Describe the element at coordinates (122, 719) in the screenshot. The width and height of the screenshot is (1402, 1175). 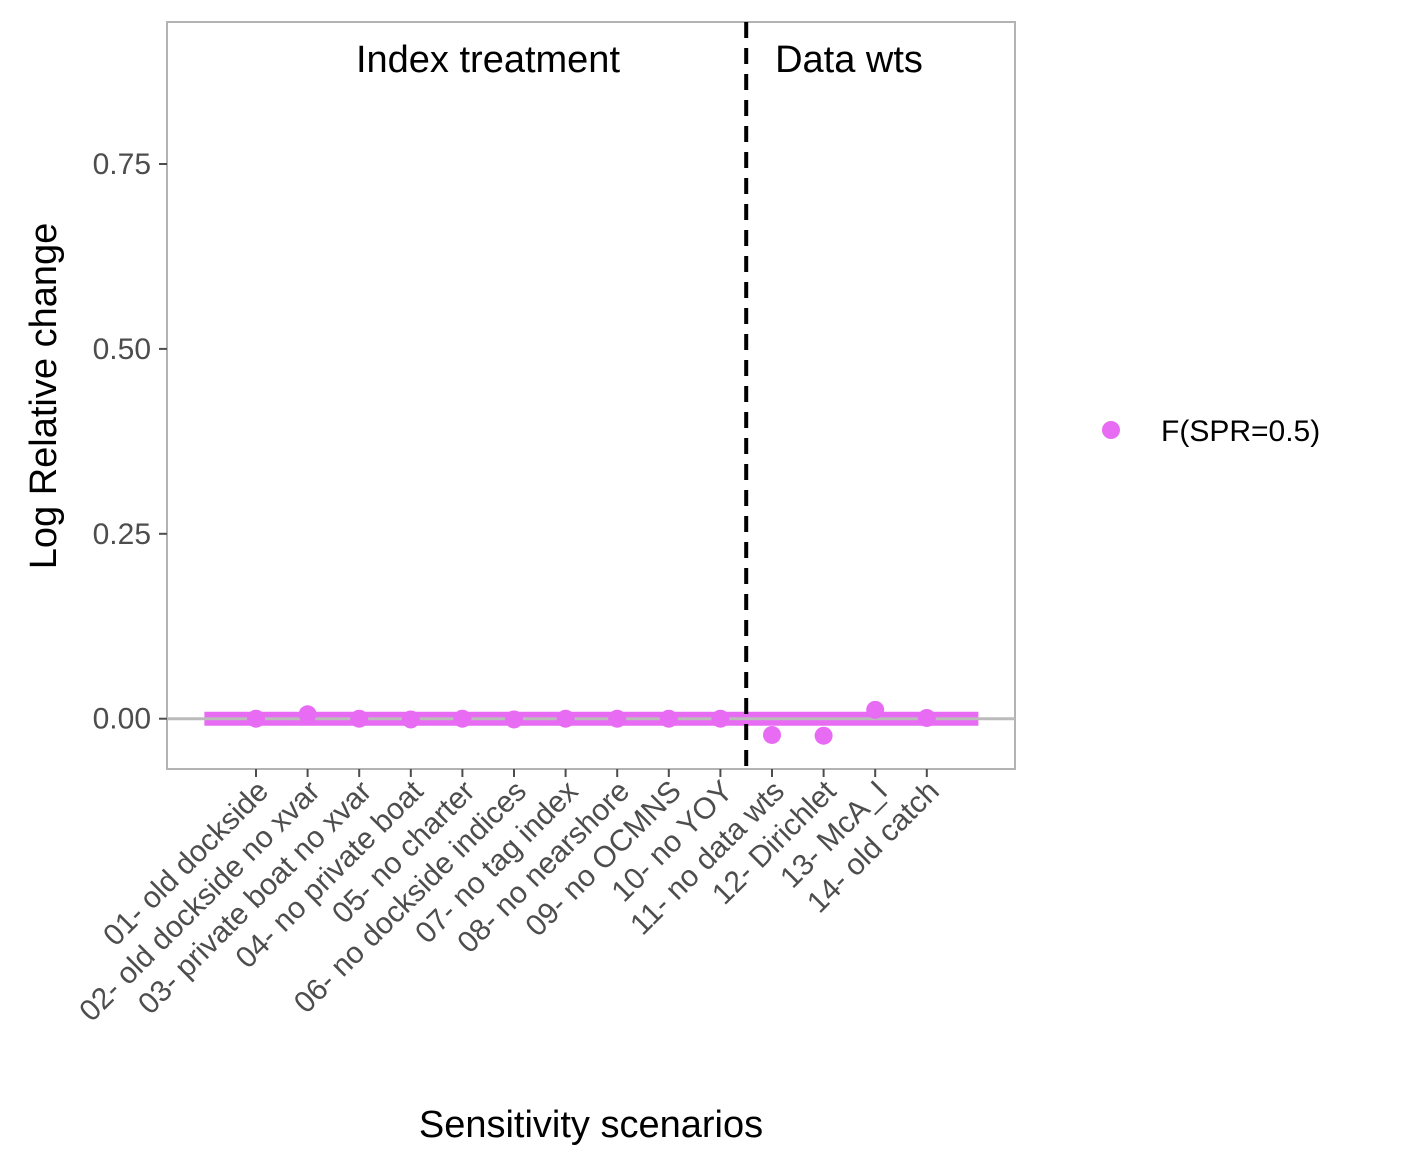
I see `y-tick-label: 0.00` at that location.